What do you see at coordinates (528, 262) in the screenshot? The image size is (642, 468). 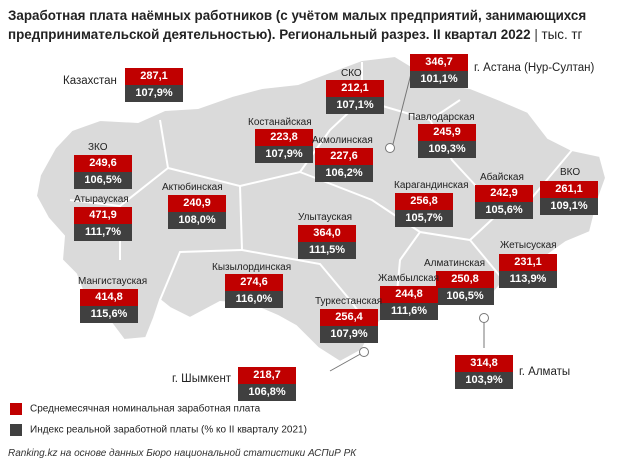 I see `salary-value: 231,1` at bounding box center [528, 262].